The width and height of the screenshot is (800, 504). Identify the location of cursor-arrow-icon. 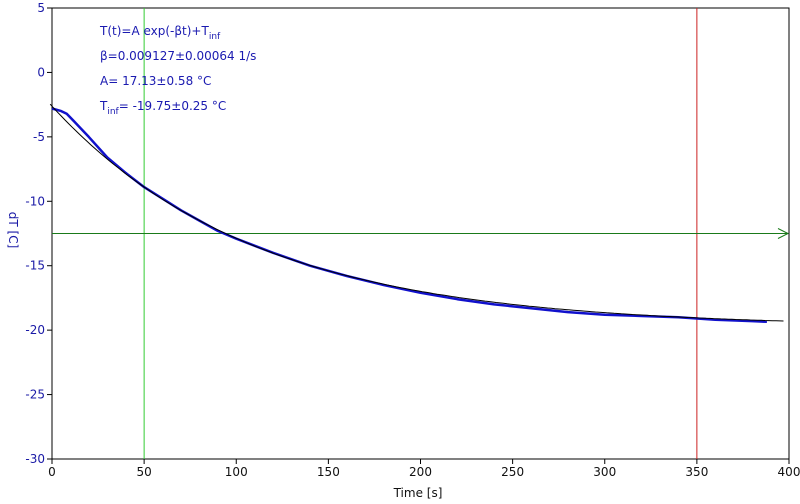
(783, 233).